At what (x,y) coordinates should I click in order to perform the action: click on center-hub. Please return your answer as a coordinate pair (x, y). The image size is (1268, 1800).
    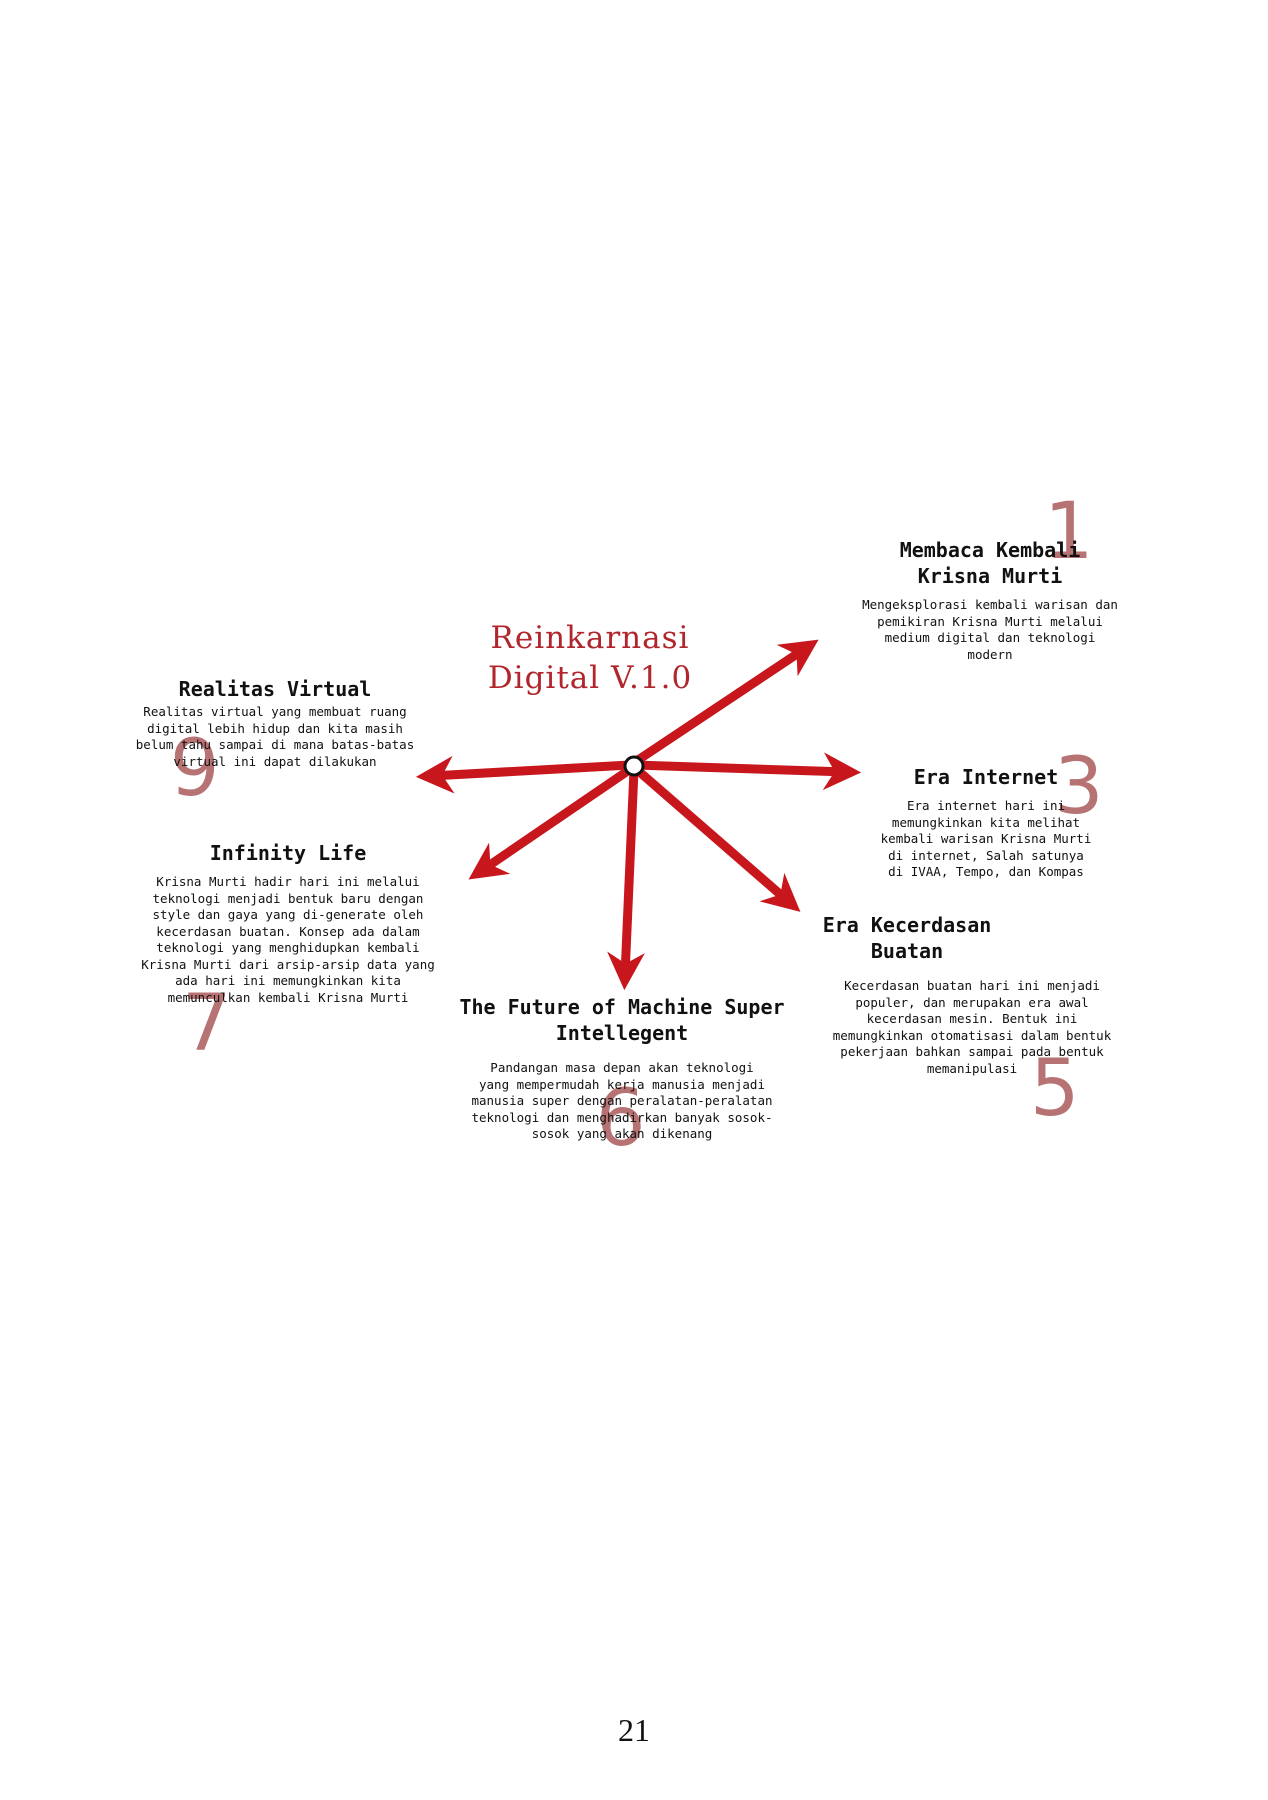
    Looking at the image, I should click on (634, 766).